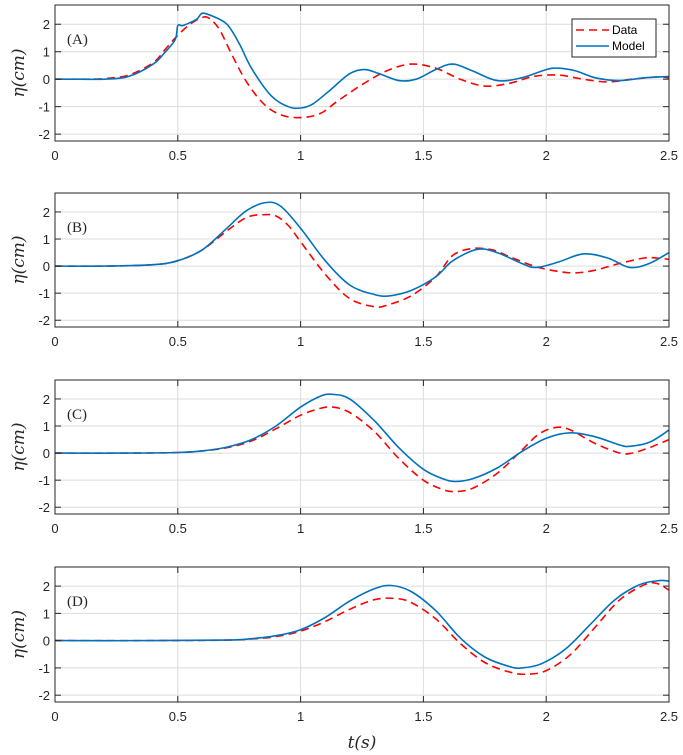 This screenshot has height=755, width=683. I want to click on legend-label-data: Data, so click(625, 30).